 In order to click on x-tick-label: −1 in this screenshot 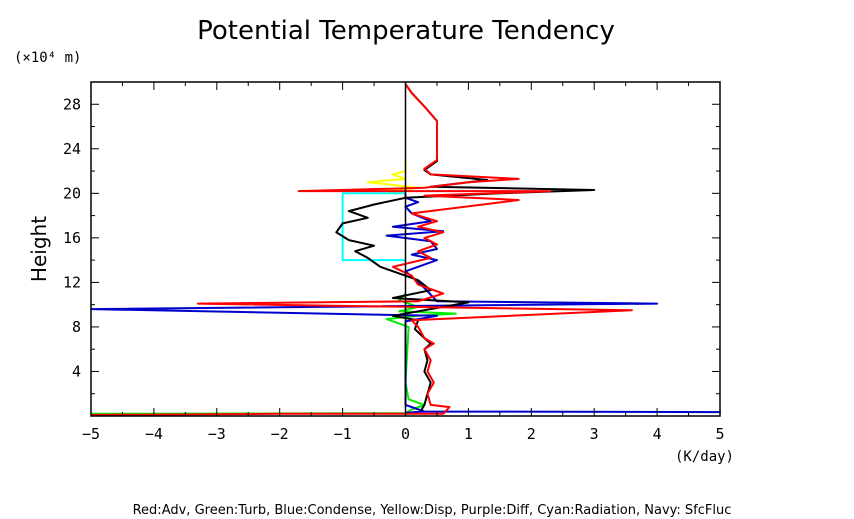, I will do `click(343, 434)`.